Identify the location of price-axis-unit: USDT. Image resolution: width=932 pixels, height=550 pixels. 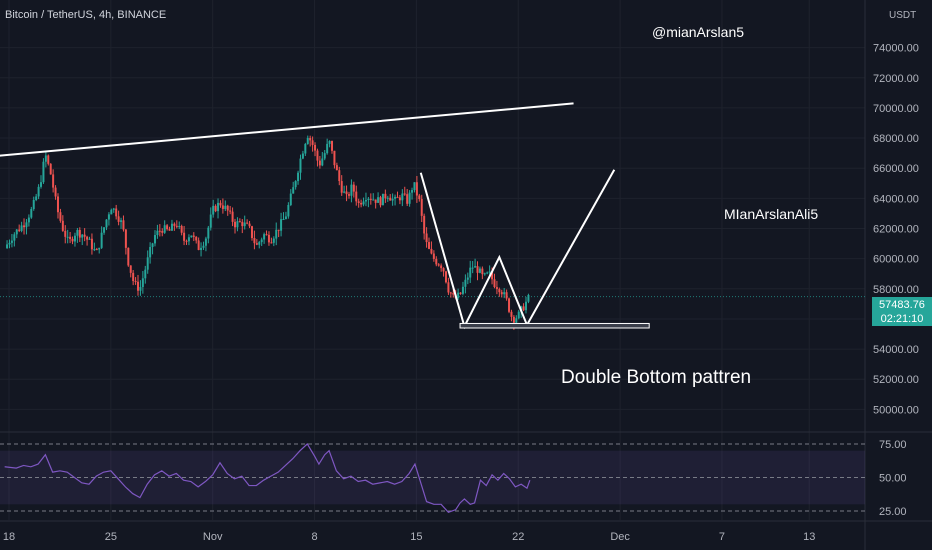
(903, 15).